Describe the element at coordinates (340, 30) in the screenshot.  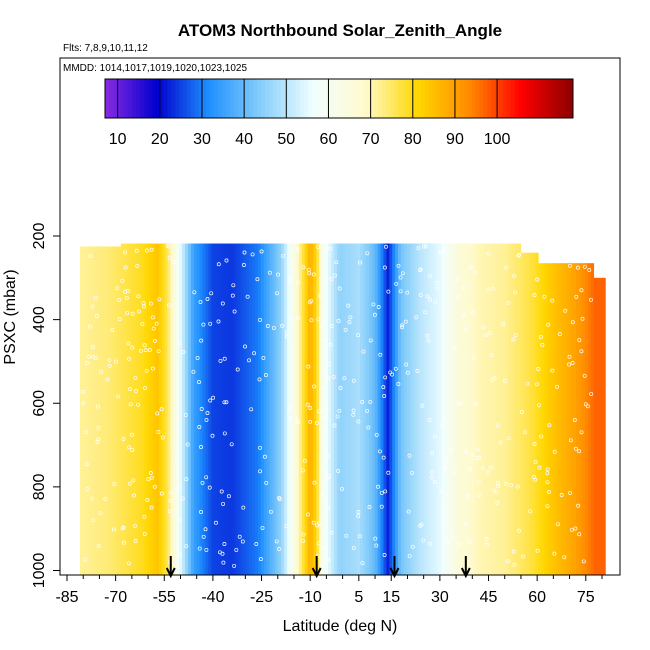
I see `chart-title: ATOM3 Northbound Solar_Zenith_Angle` at that location.